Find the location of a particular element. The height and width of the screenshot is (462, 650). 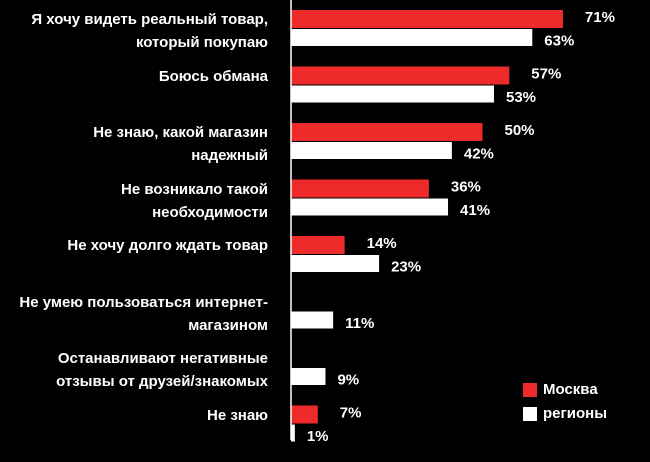

value-label: 41% is located at coordinates (475, 210).